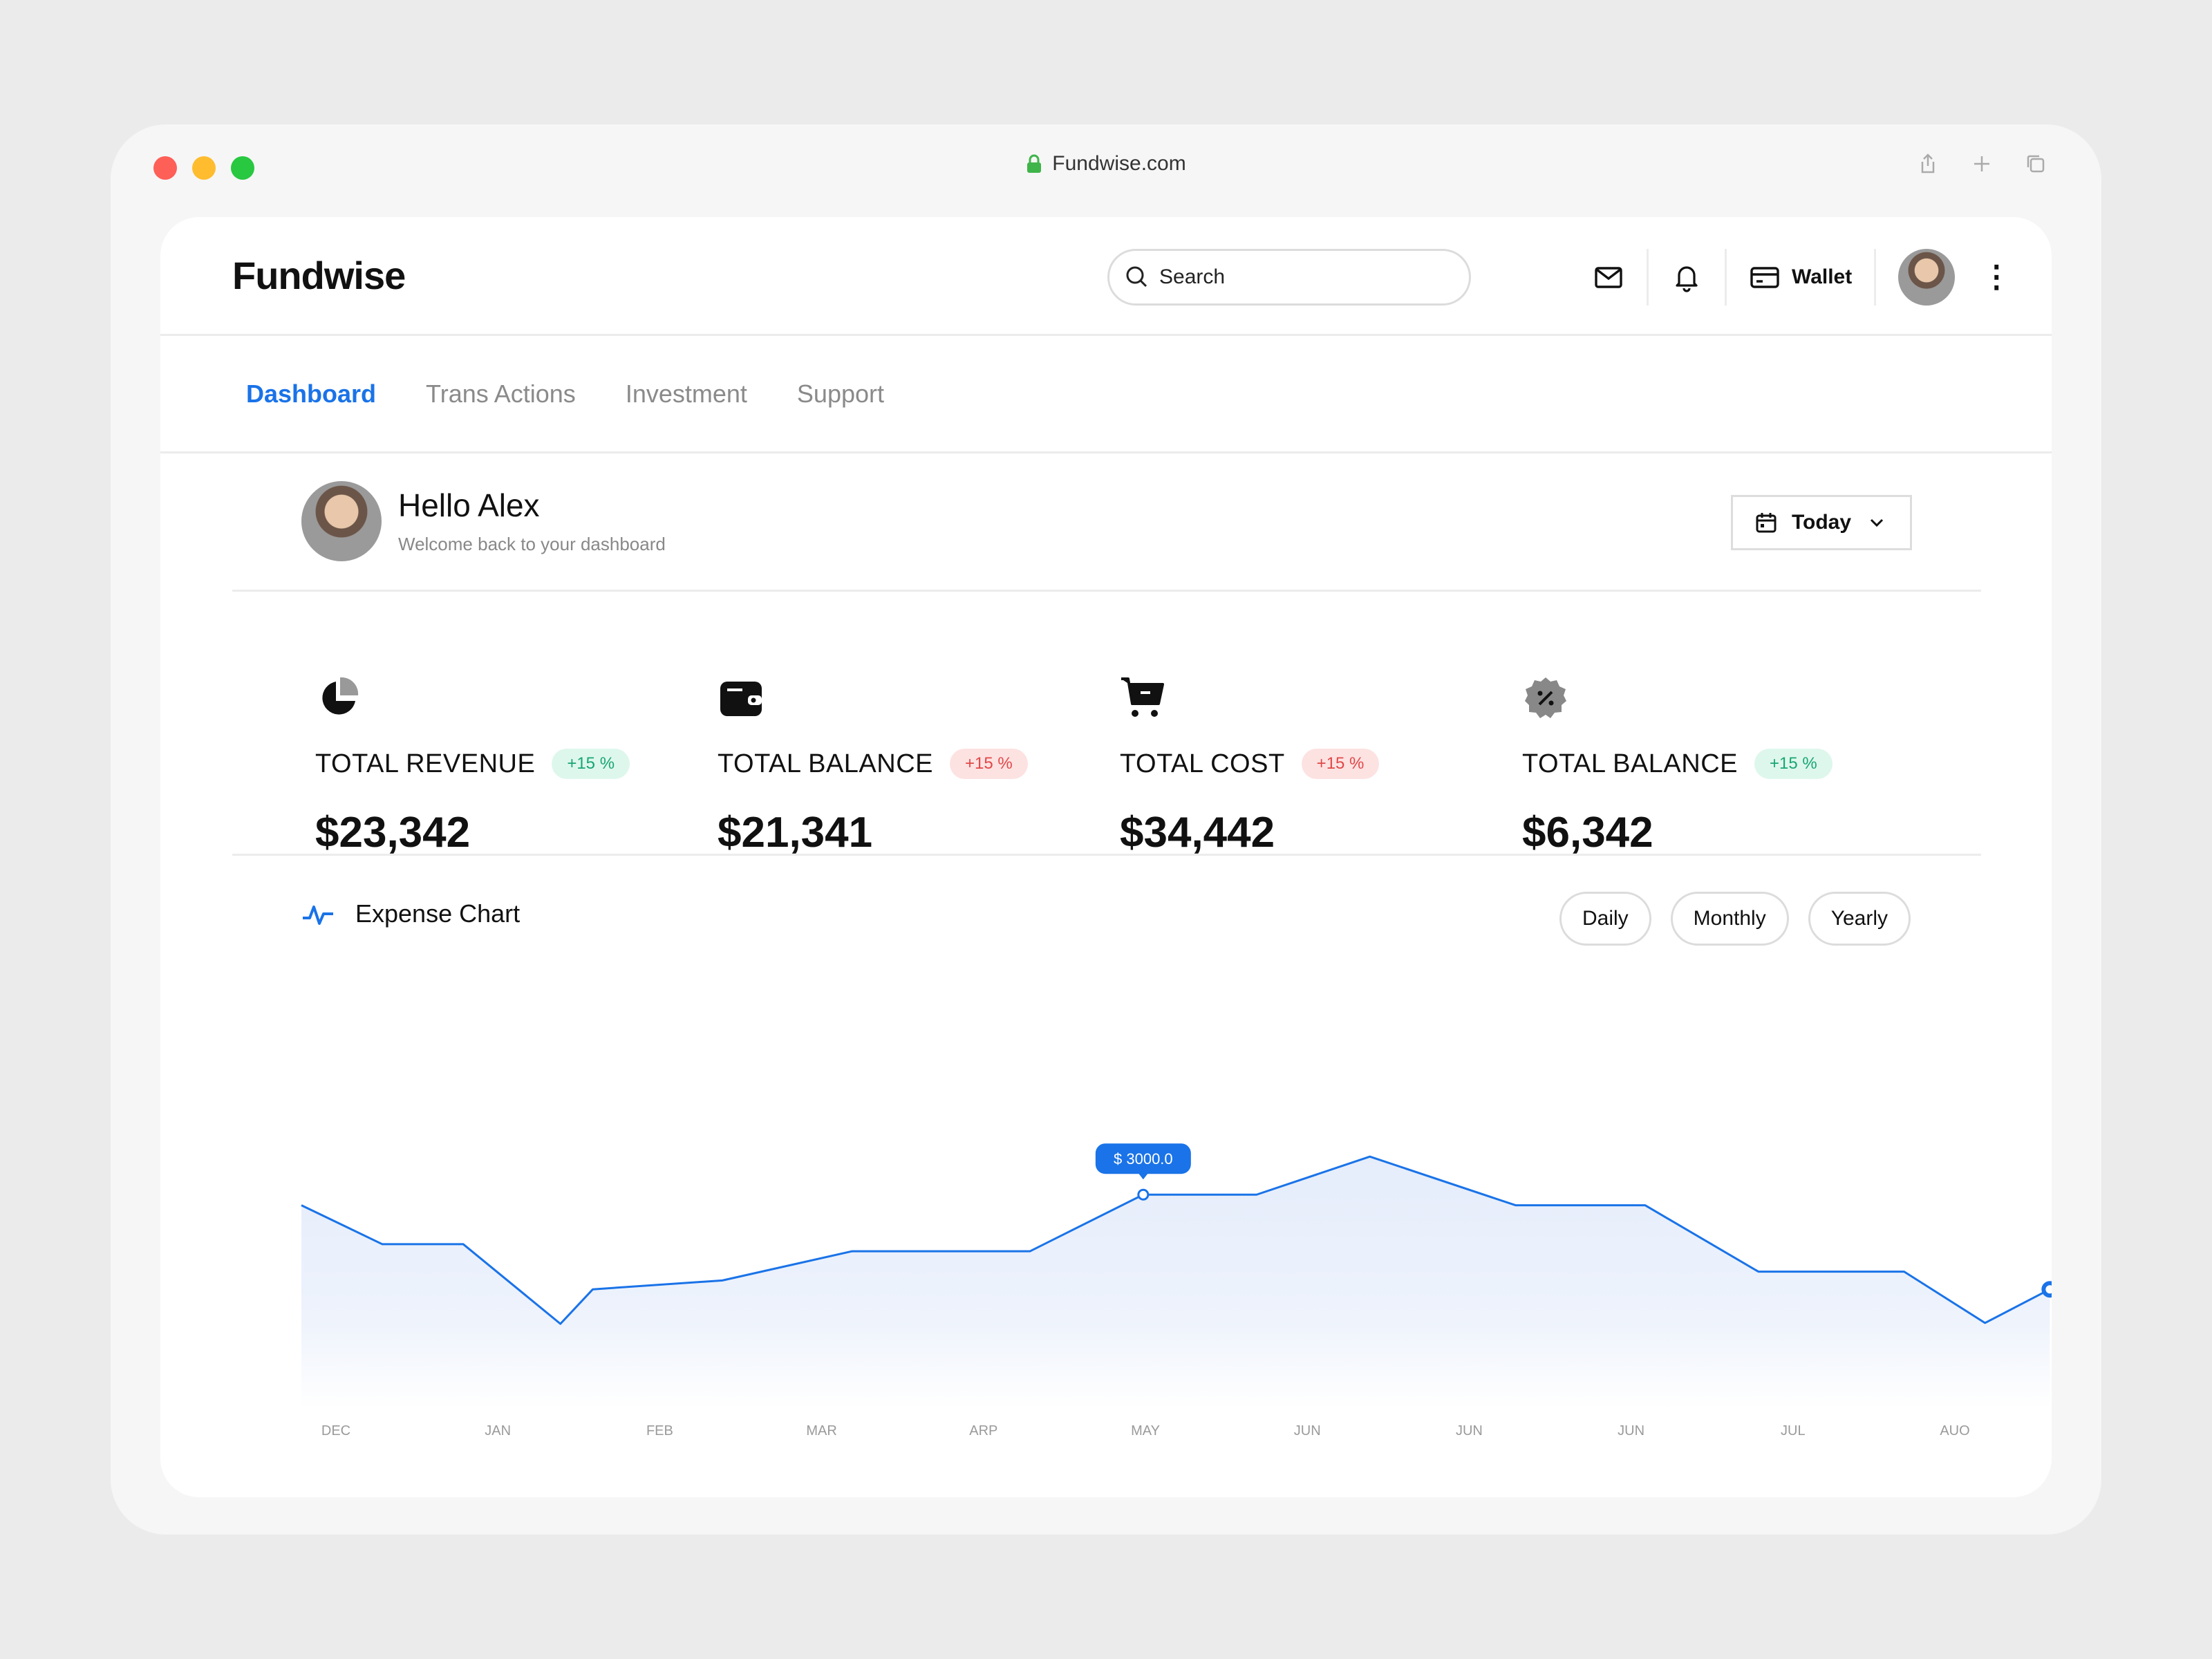  I want to click on chart-title-group: Expense Chart, so click(411, 913).